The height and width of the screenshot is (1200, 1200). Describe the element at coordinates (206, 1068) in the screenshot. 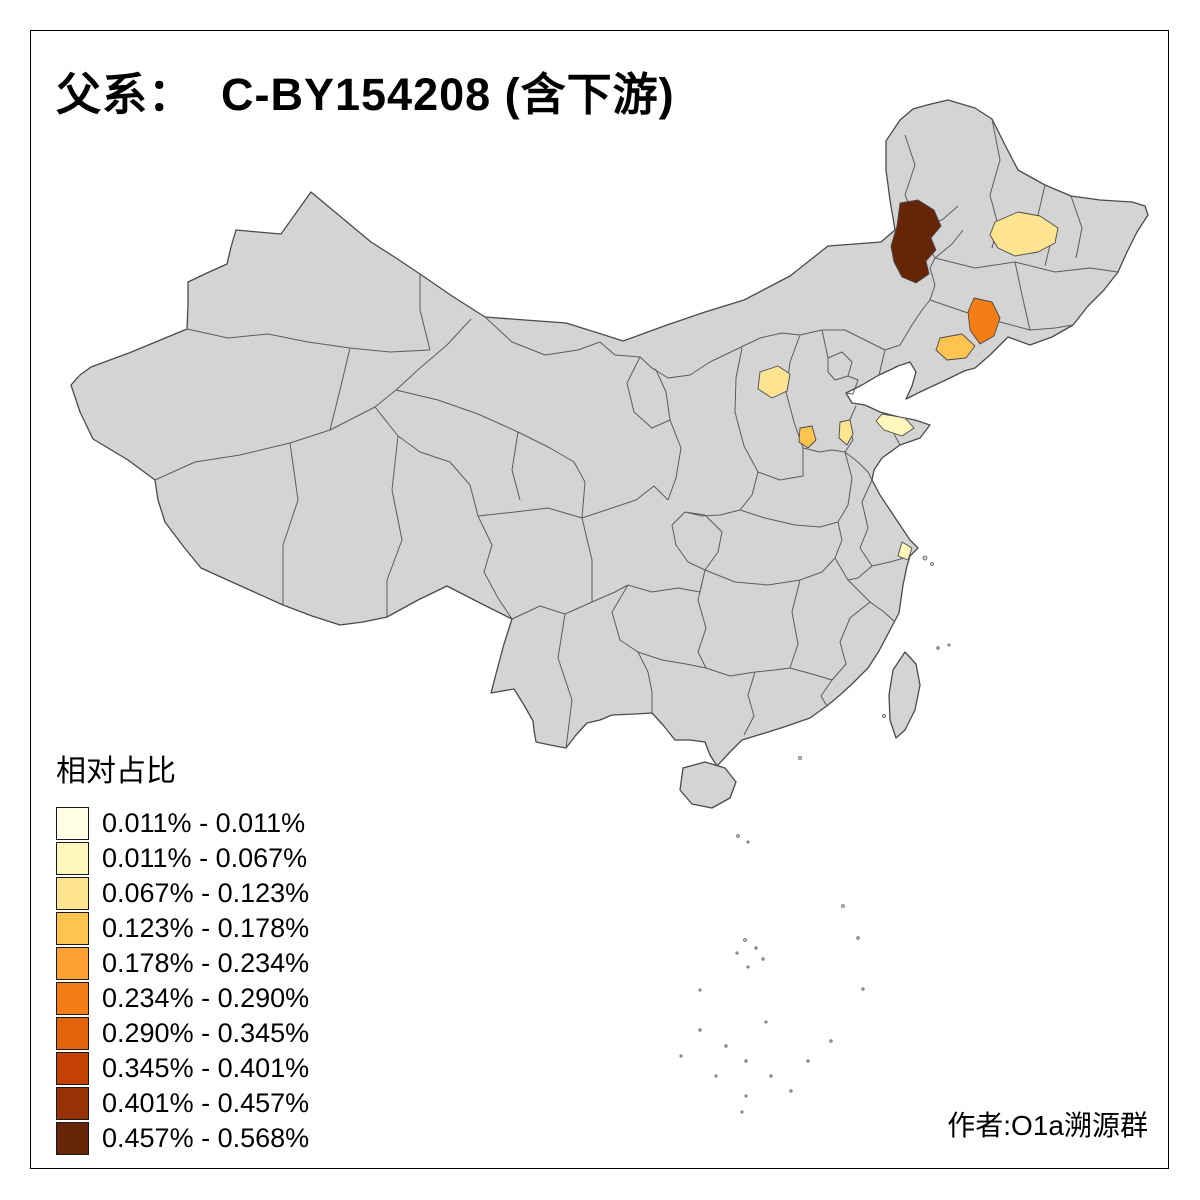

I see `legend-item-label: 0.345% - 0.401%` at that location.